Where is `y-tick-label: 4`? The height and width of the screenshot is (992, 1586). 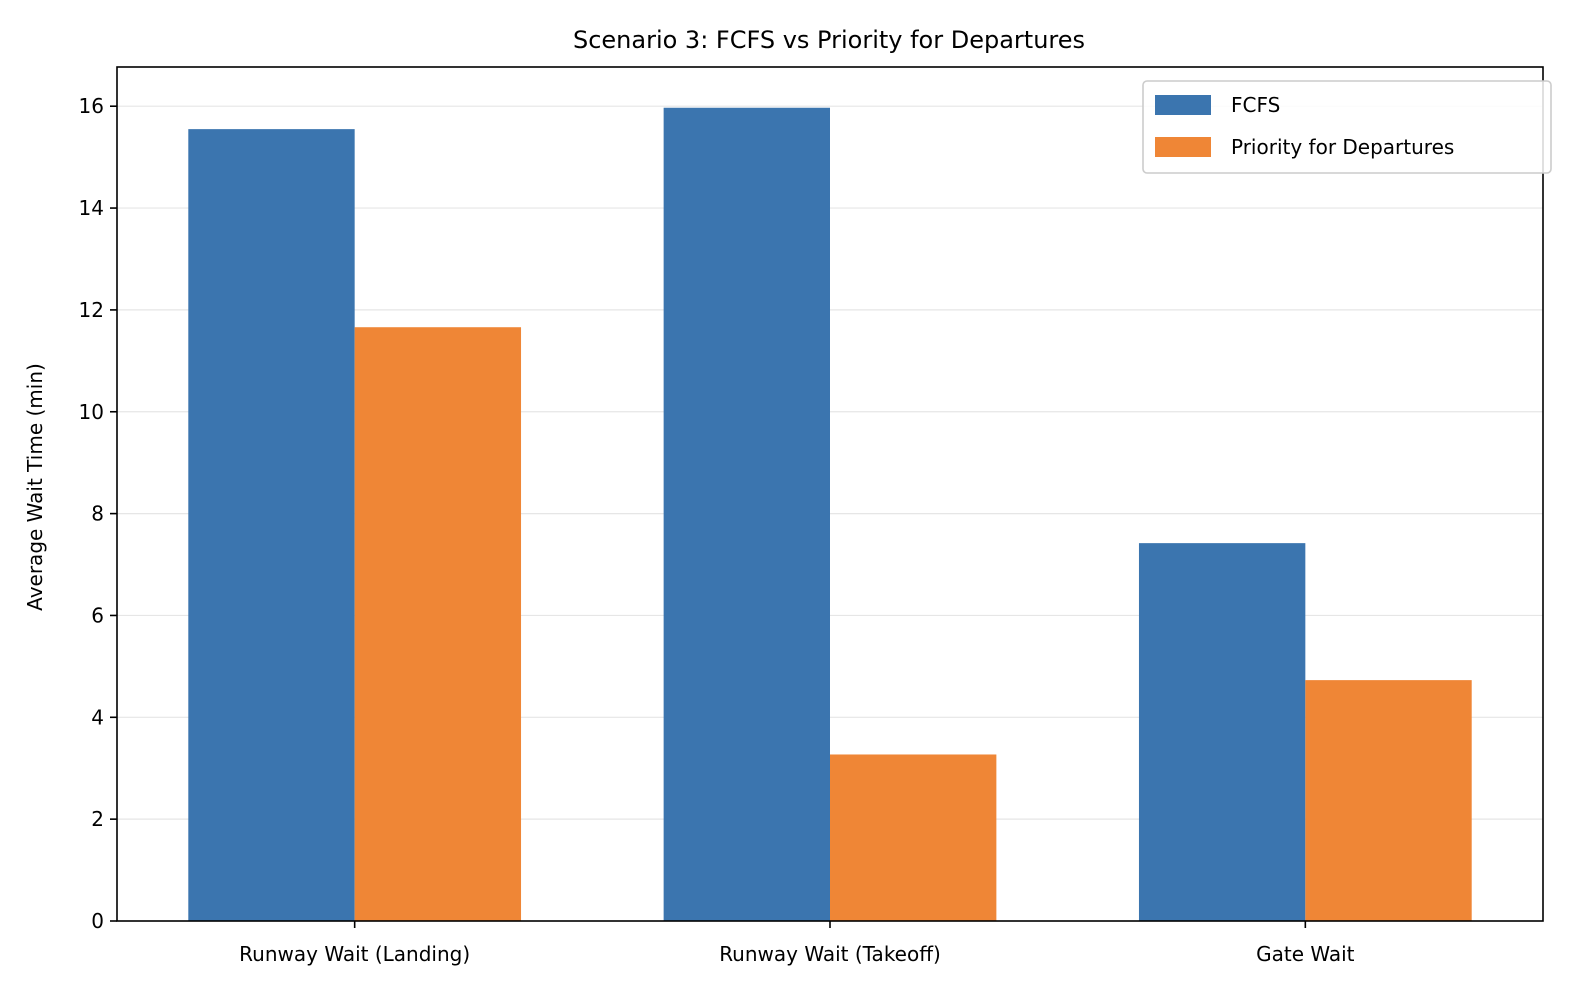 y-tick-label: 4 is located at coordinates (97, 717).